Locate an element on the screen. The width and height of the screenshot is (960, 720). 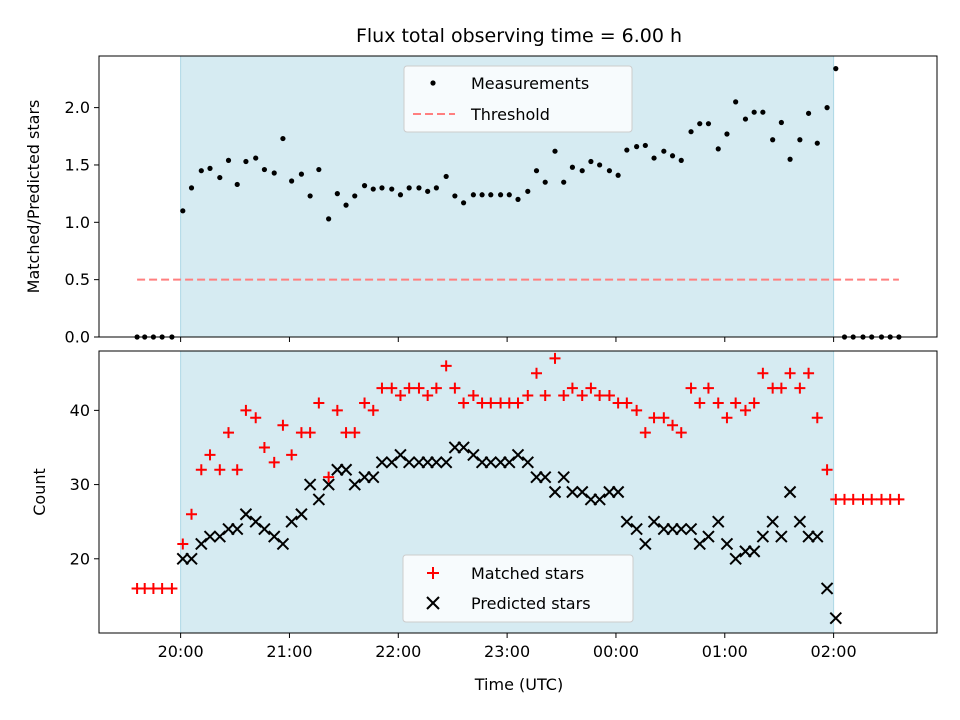
legend-measurements-marker is located at coordinates (433, 83).